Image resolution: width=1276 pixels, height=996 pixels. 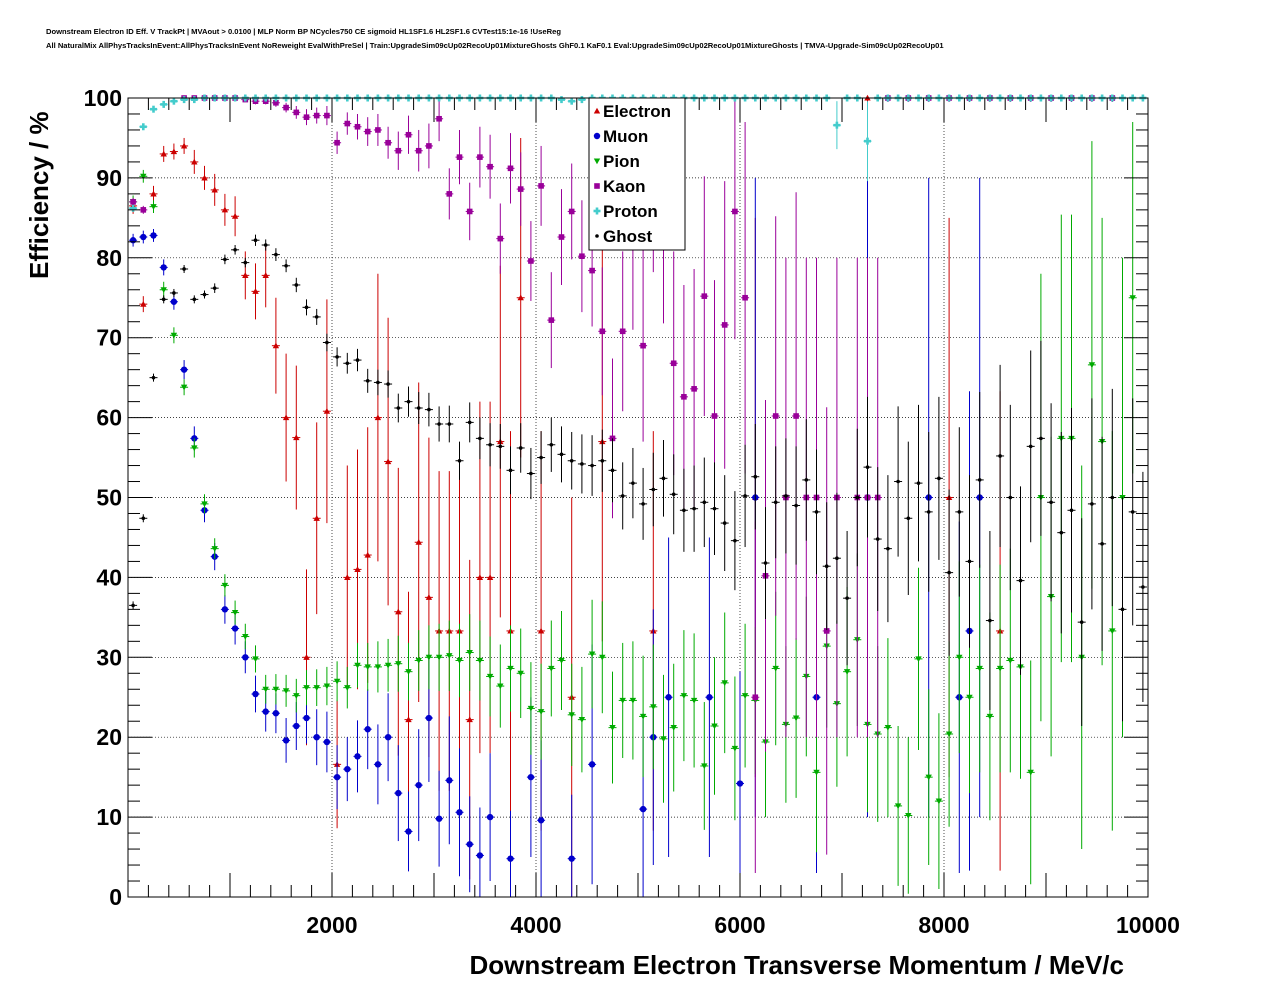 I want to click on y-tick-label: 10, so click(x=109, y=817).